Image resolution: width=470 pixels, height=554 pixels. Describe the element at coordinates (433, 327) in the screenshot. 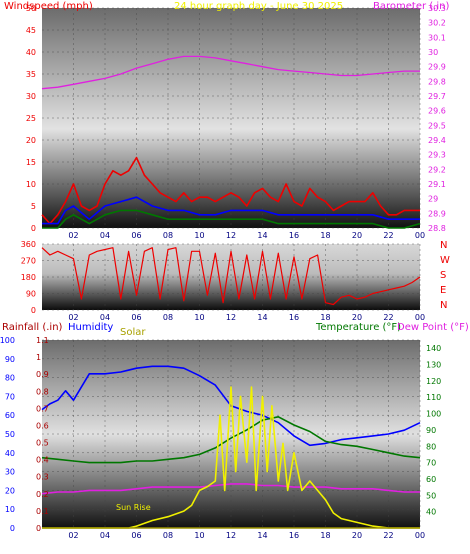

I see `dewpoint-label: Dew Point (°F)` at that location.